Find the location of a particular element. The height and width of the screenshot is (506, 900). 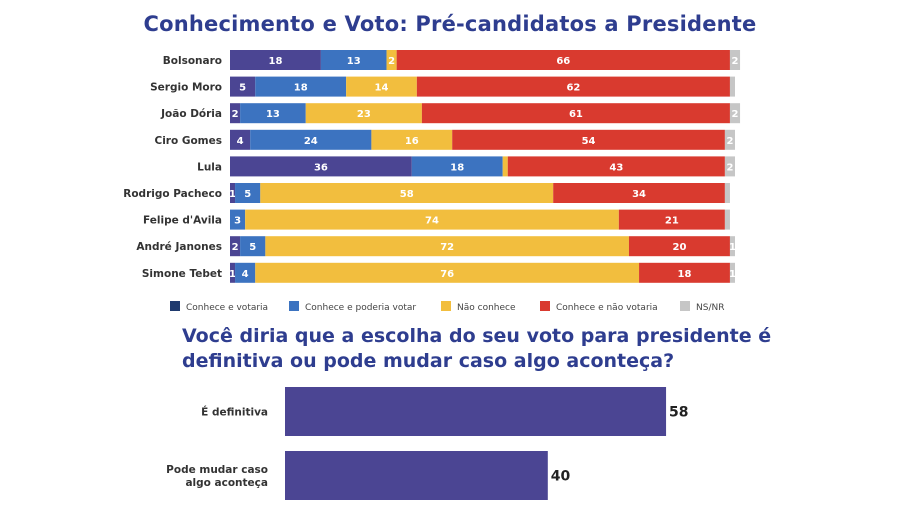

category-label: Pode mudar caso is located at coordinates (217, 470).